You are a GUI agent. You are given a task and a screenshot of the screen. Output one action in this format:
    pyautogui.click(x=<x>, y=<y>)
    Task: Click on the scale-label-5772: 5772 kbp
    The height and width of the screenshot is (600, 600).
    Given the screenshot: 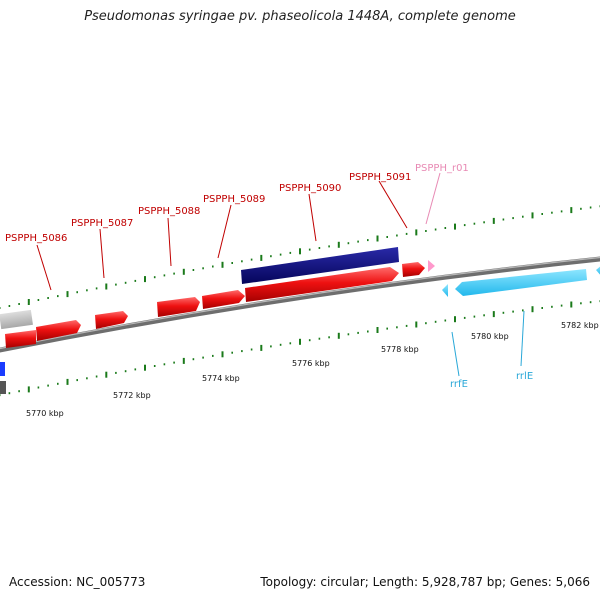 What is the action you would take?
    pyautogui.click(x=132, y=395)
    